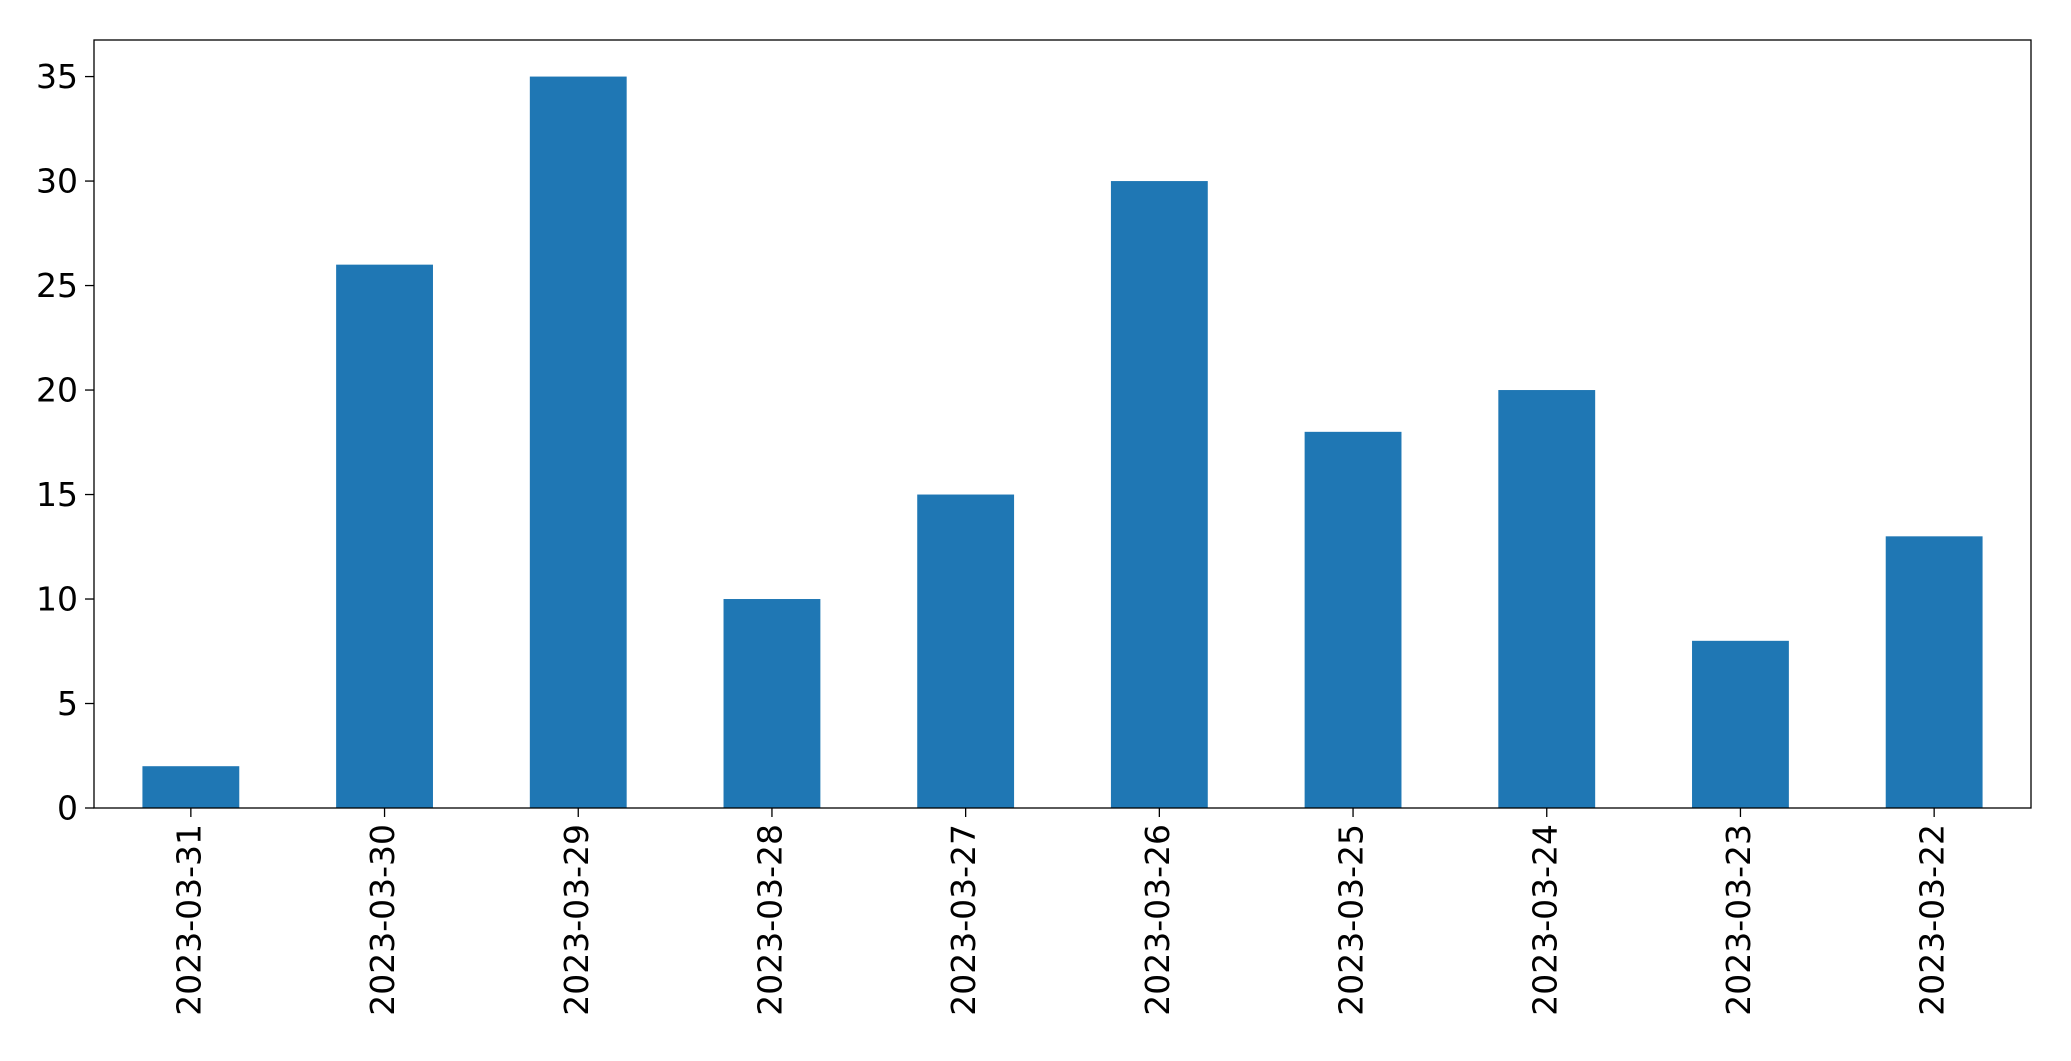 This screenshot has width=2071, height=1061. Describe the element at coordinates (1932, 920) in the screenshot. I see `x-tick-label: 2023-03-22` at that location.